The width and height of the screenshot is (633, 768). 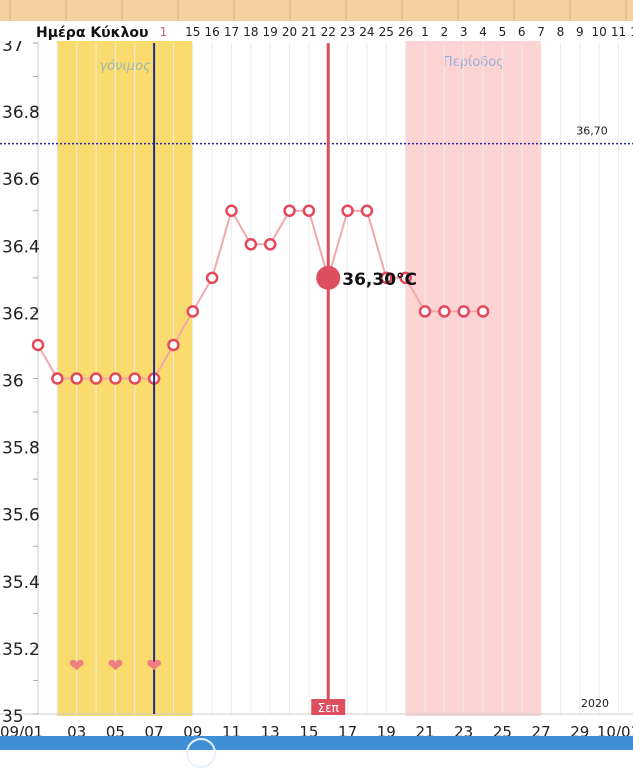 What do you see at coordinates (192, 32) in the screenshot?
I see `cycle-day-number: 15` at bounding box center [192, 32].